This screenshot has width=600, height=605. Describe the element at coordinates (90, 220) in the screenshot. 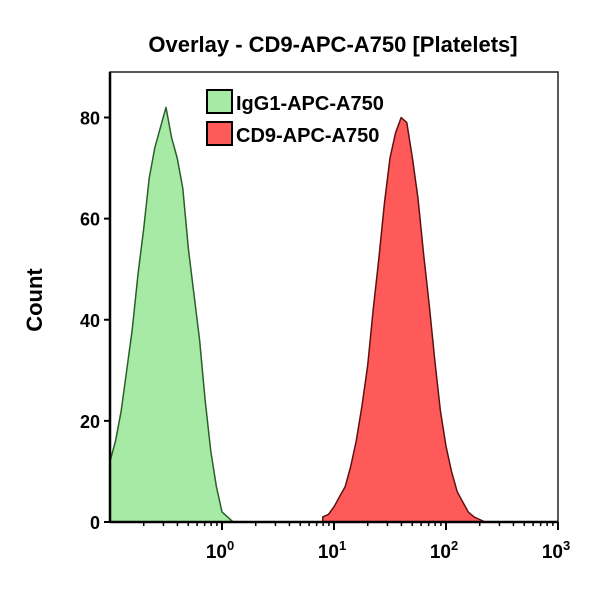

I see `y-tick-label: 60` at that location.